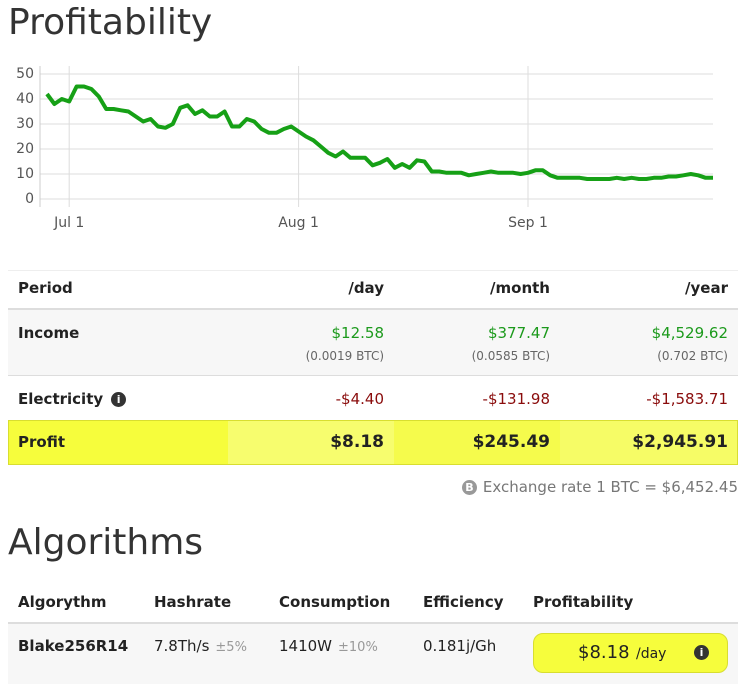  Describe the element at coordinates (583, 602) in the screenshot. I see `th: Profitability` at that location.